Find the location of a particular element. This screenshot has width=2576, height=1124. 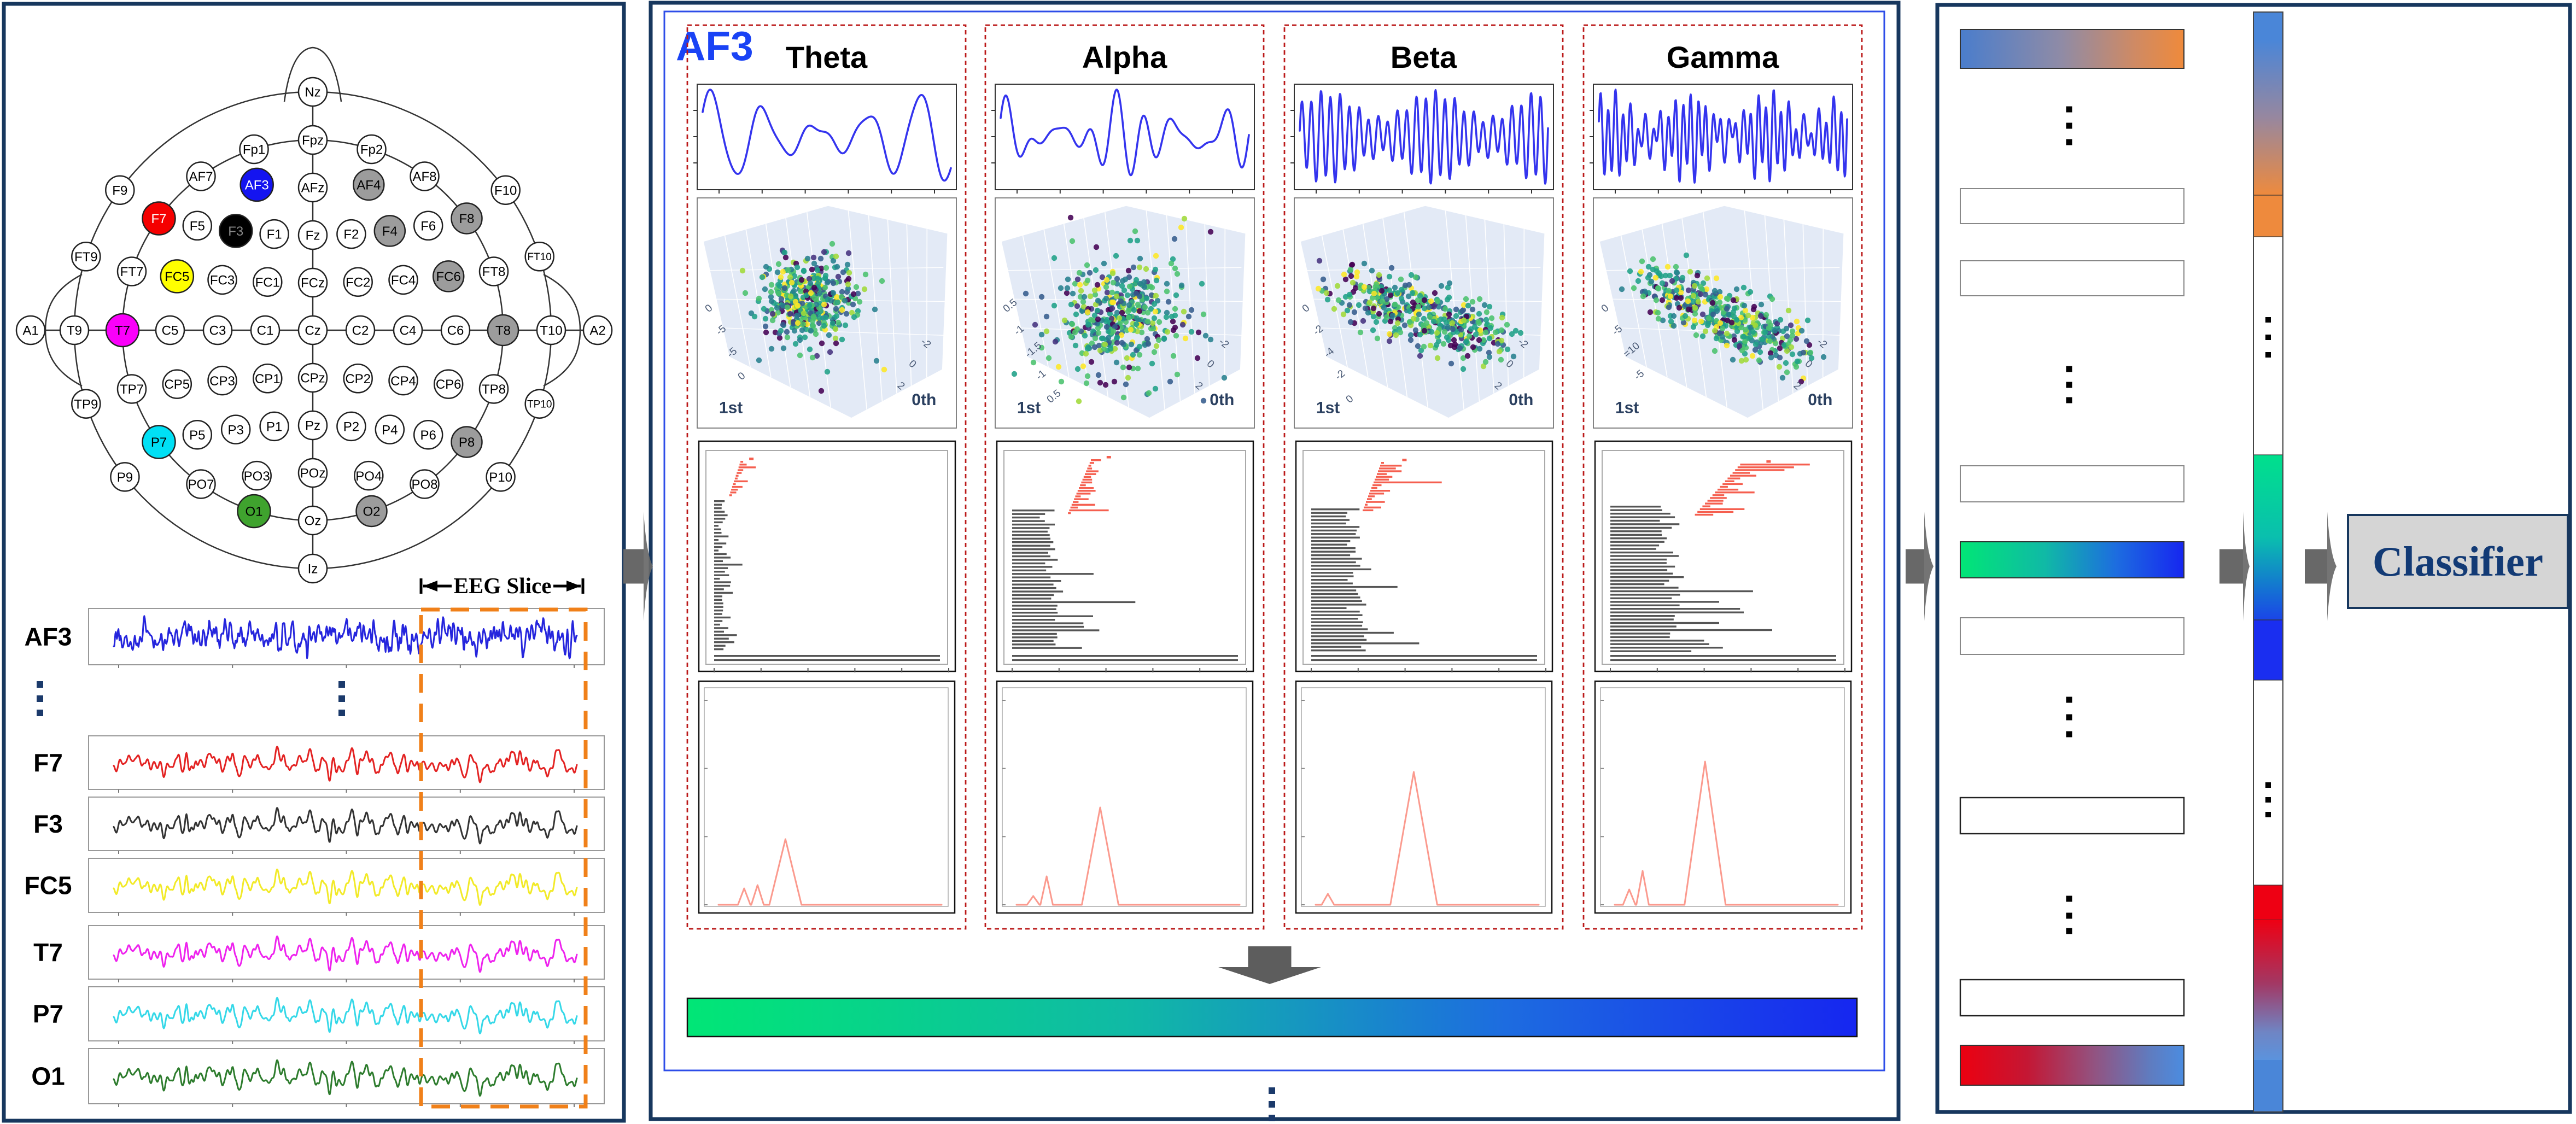

svg-text: Cz is located at coordinates (312, 331).